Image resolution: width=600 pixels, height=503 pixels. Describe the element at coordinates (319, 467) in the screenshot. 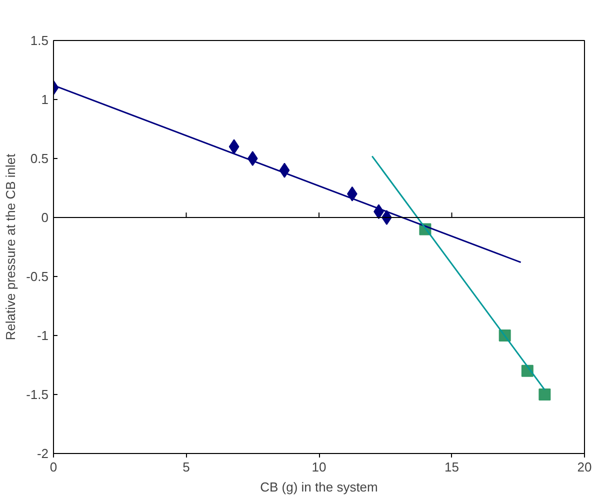

I see `x-tick-label: 10` at that location.